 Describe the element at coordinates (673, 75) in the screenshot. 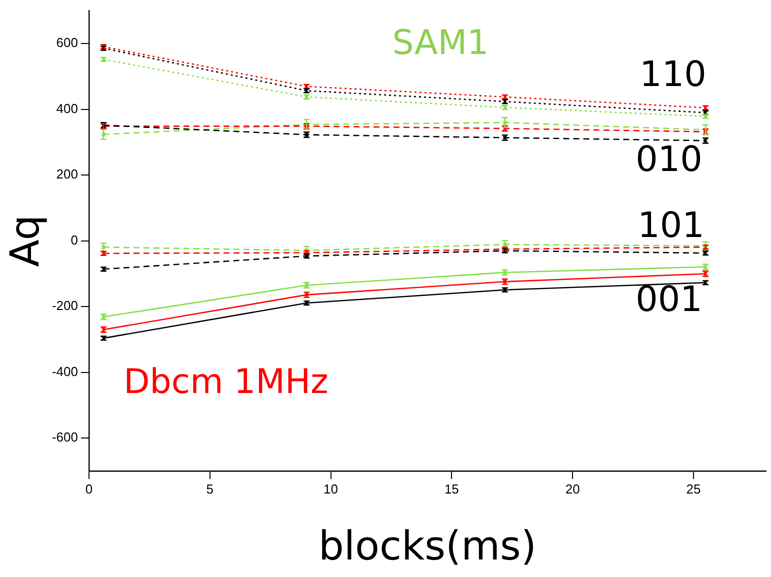

I see `annotation: 110` at that location.